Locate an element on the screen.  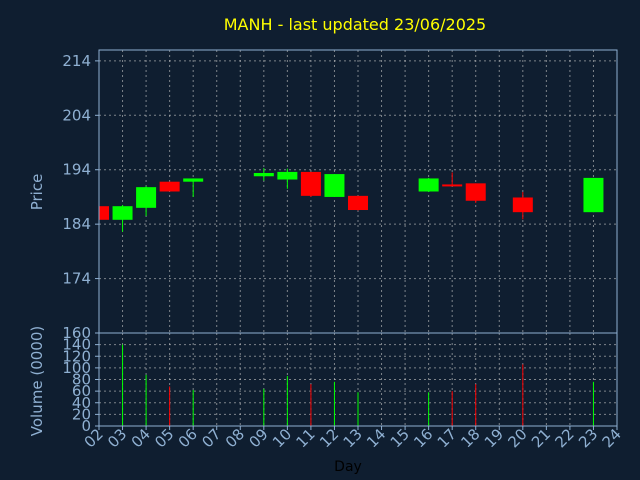
price-tick-label: 214 is located at coordinates (76, 61).